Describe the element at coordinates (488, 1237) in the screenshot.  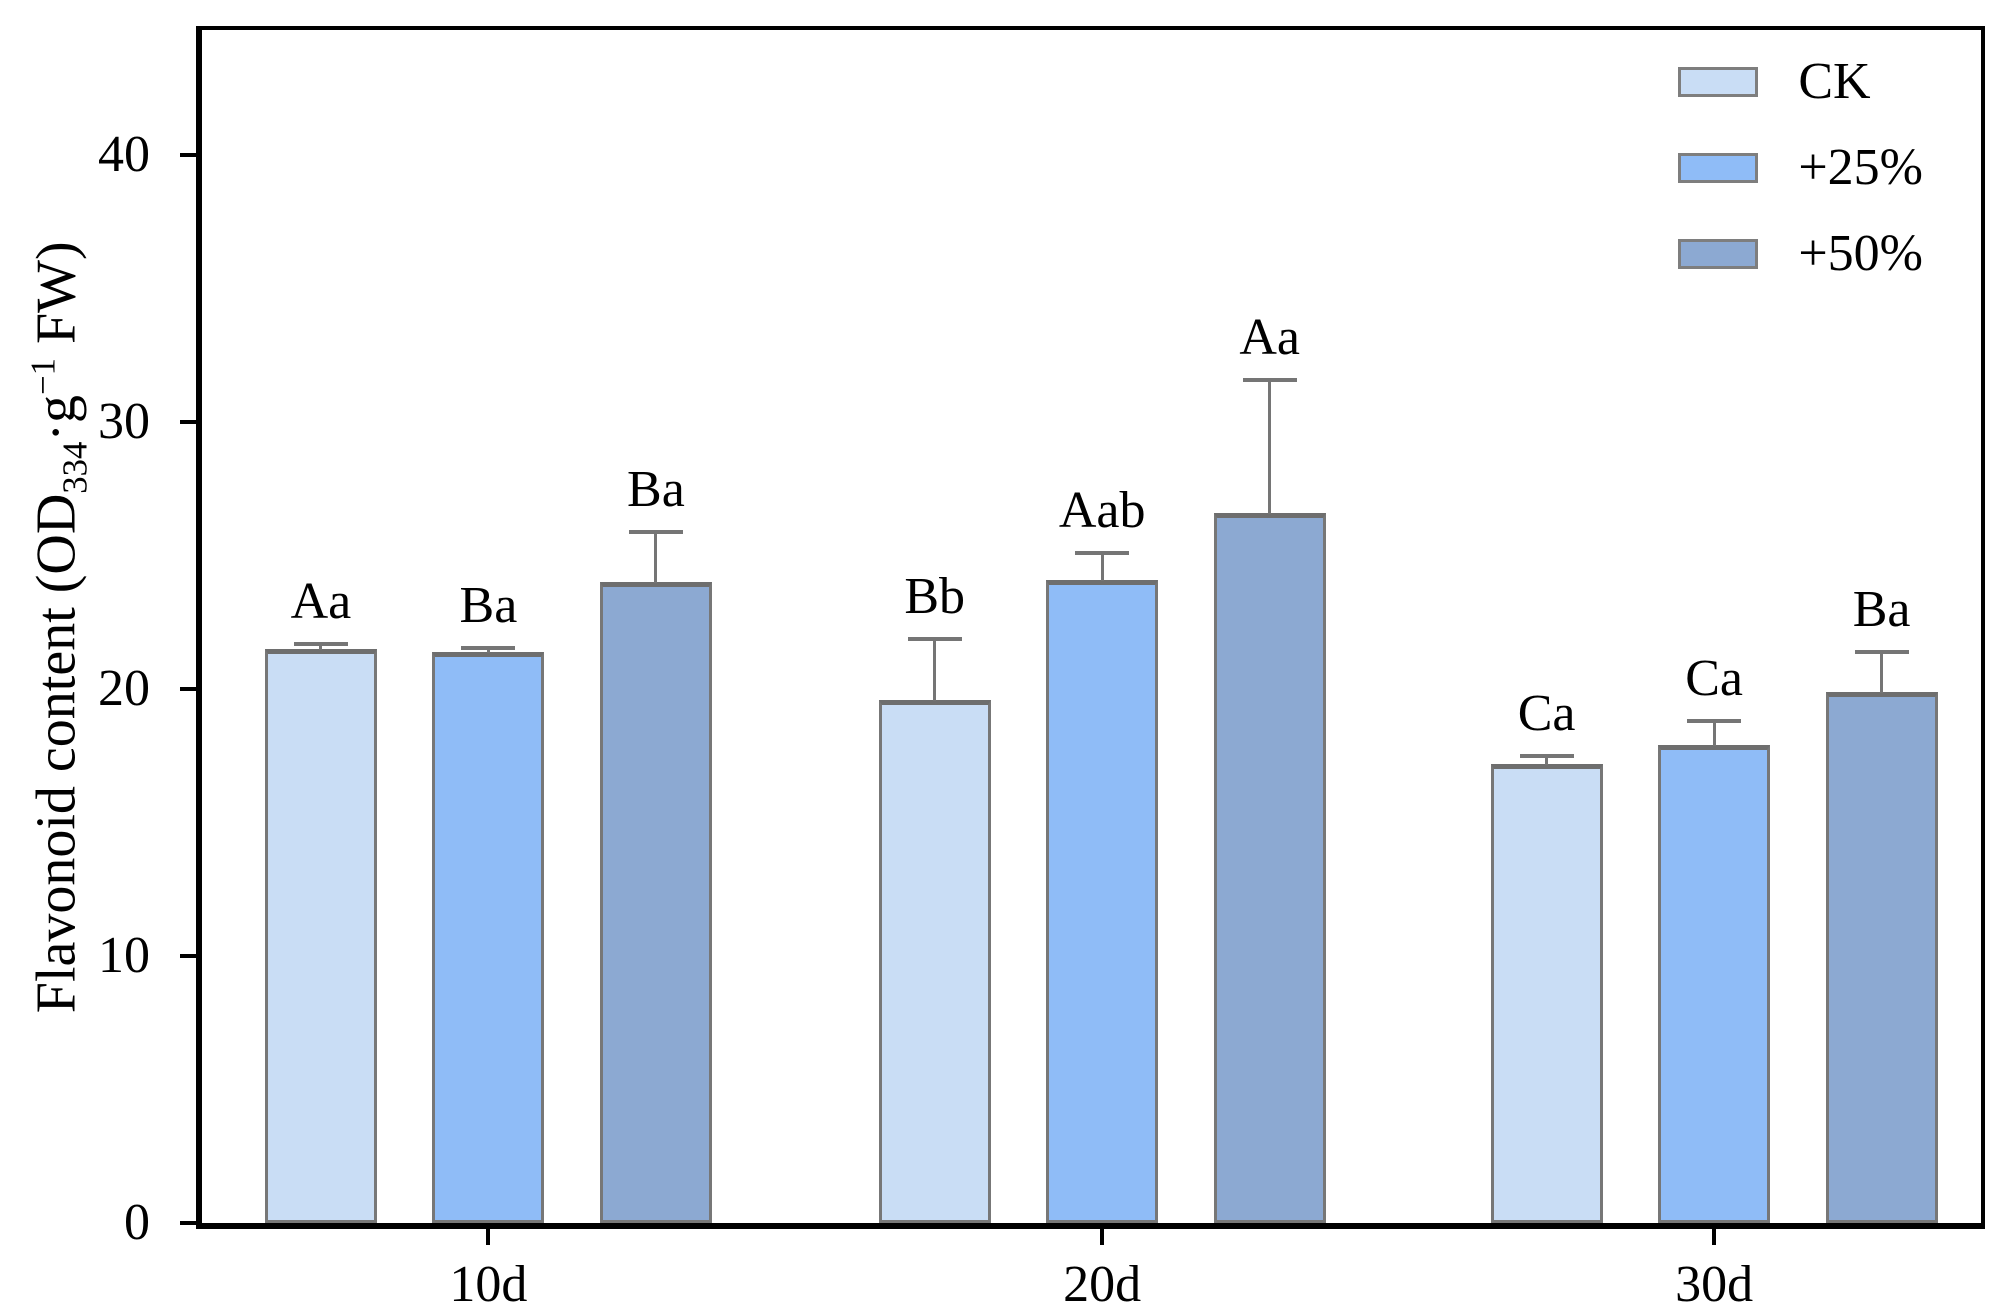
I see `x-tick-10d` at that location.